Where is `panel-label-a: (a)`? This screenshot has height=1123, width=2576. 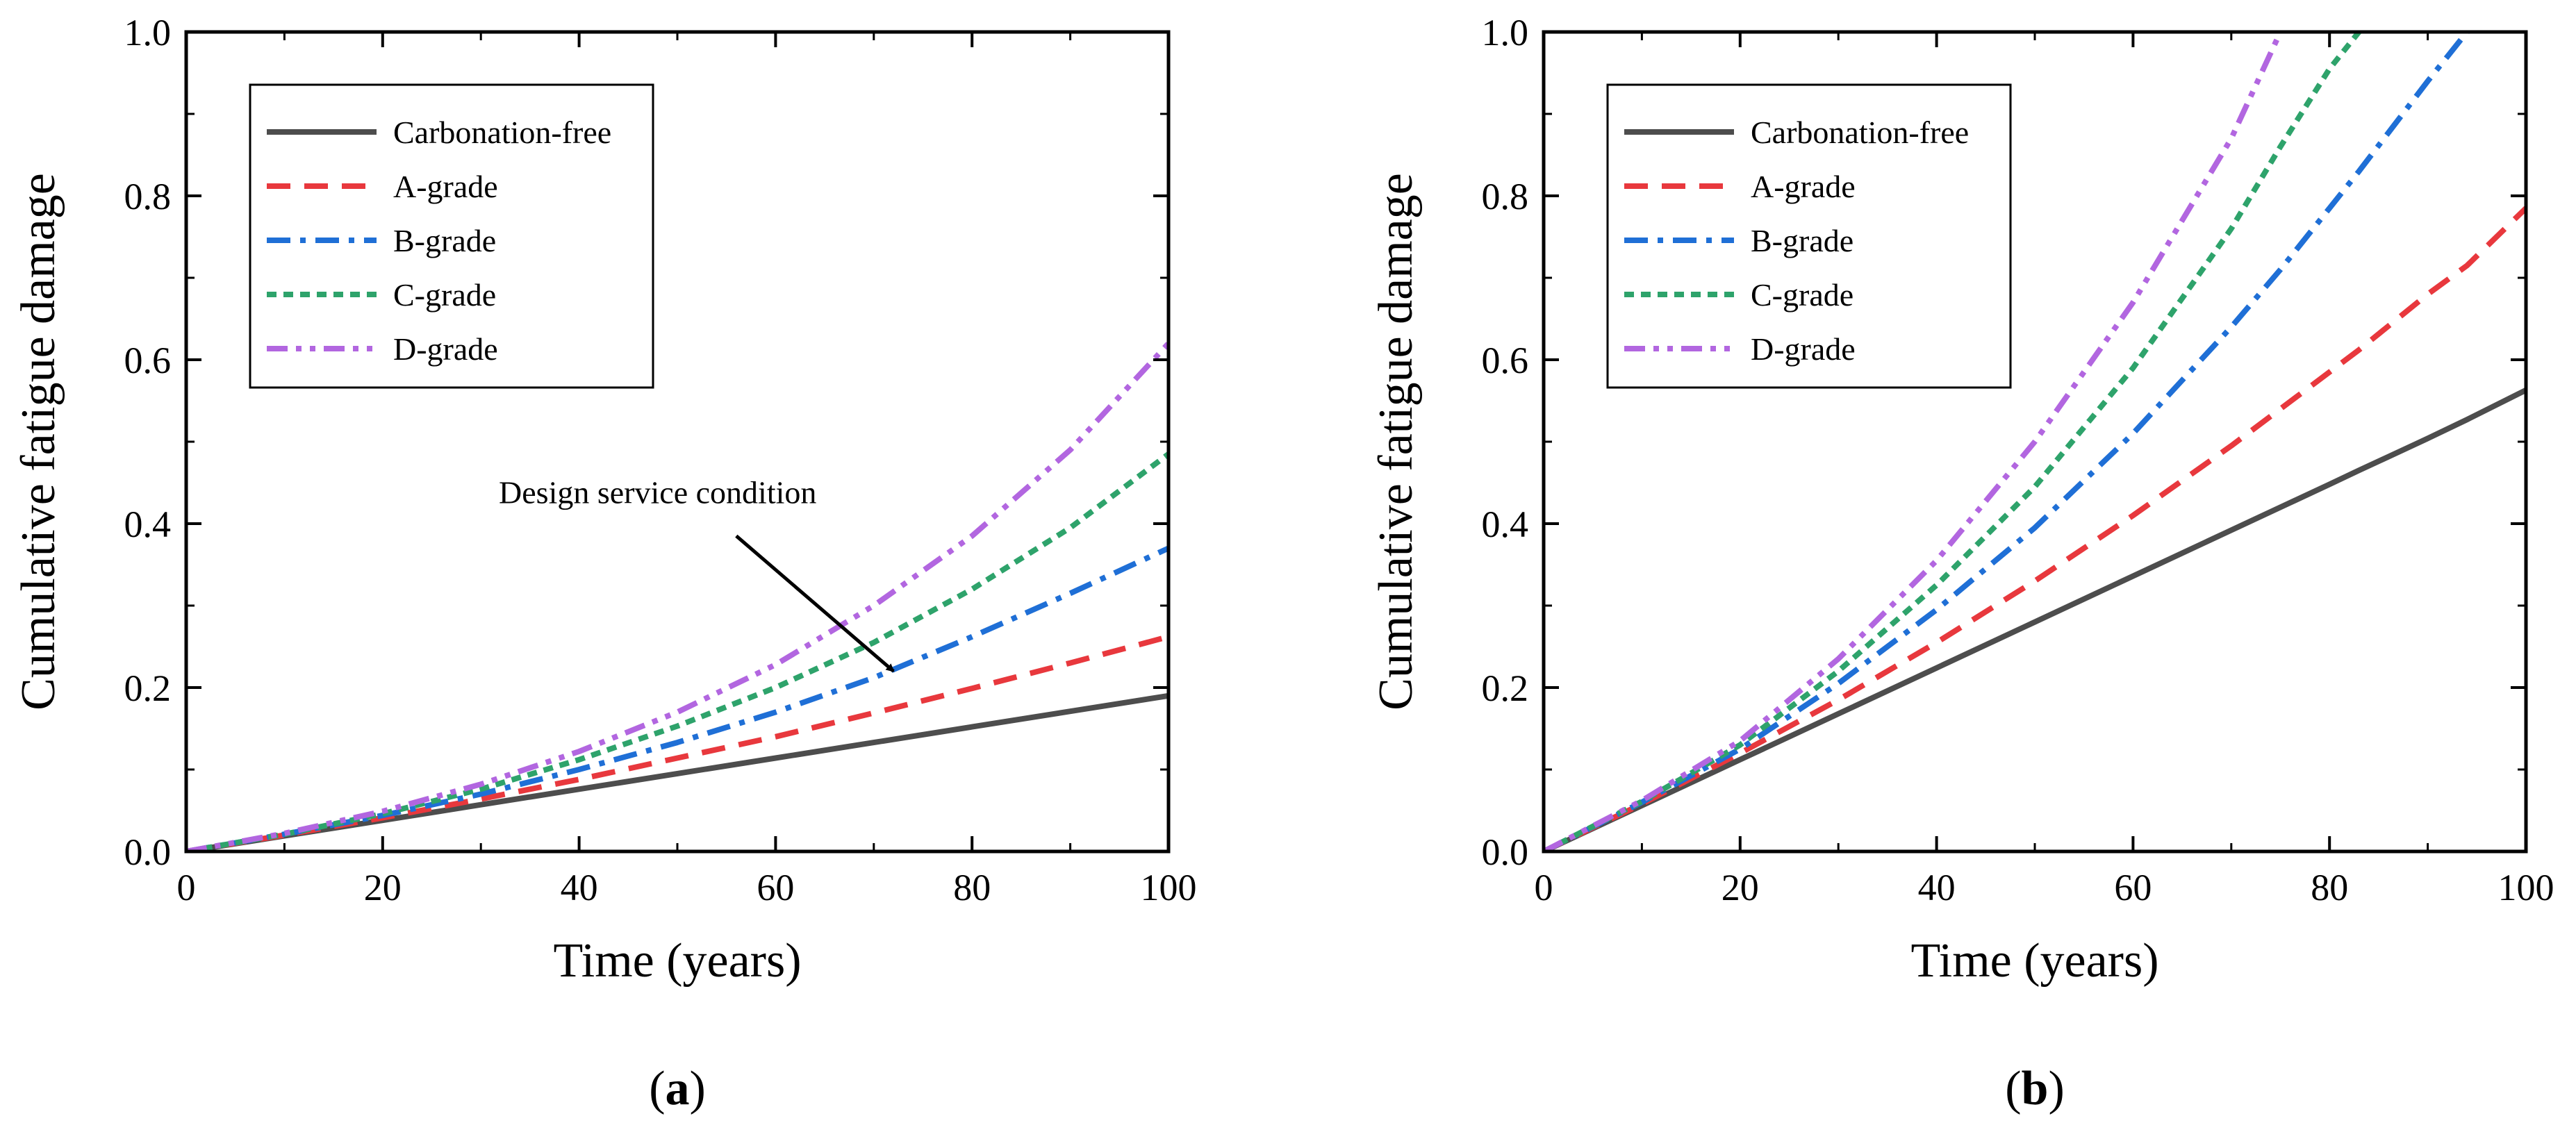 panel-label-a: (a) is located at coordinates (678, 1088).